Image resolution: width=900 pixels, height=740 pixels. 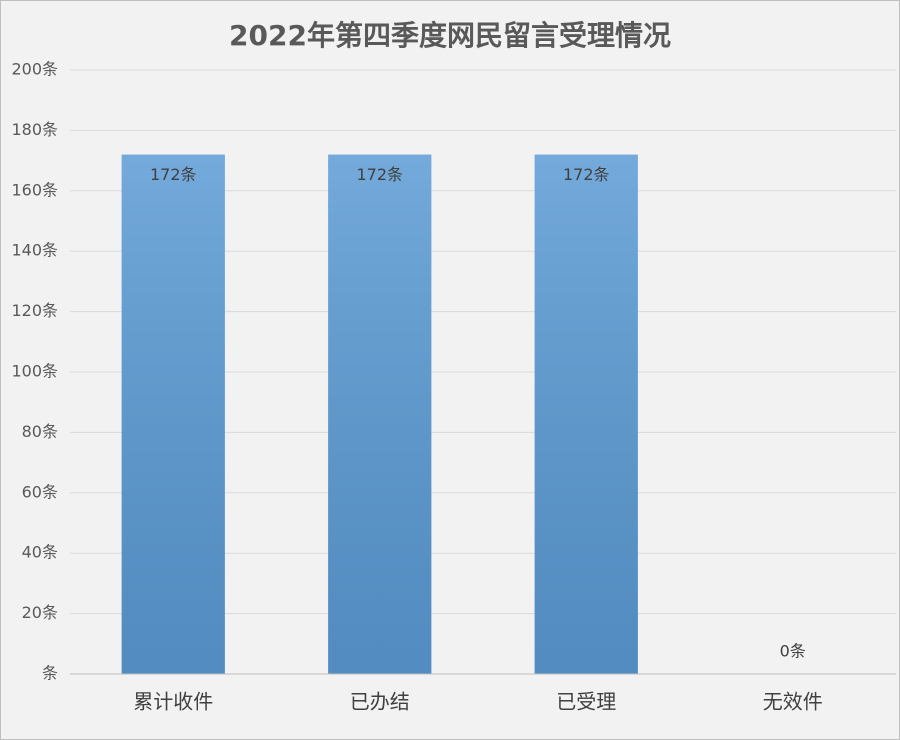 I want to click on y-tick-label: 120条, so click(x=34, y=310).